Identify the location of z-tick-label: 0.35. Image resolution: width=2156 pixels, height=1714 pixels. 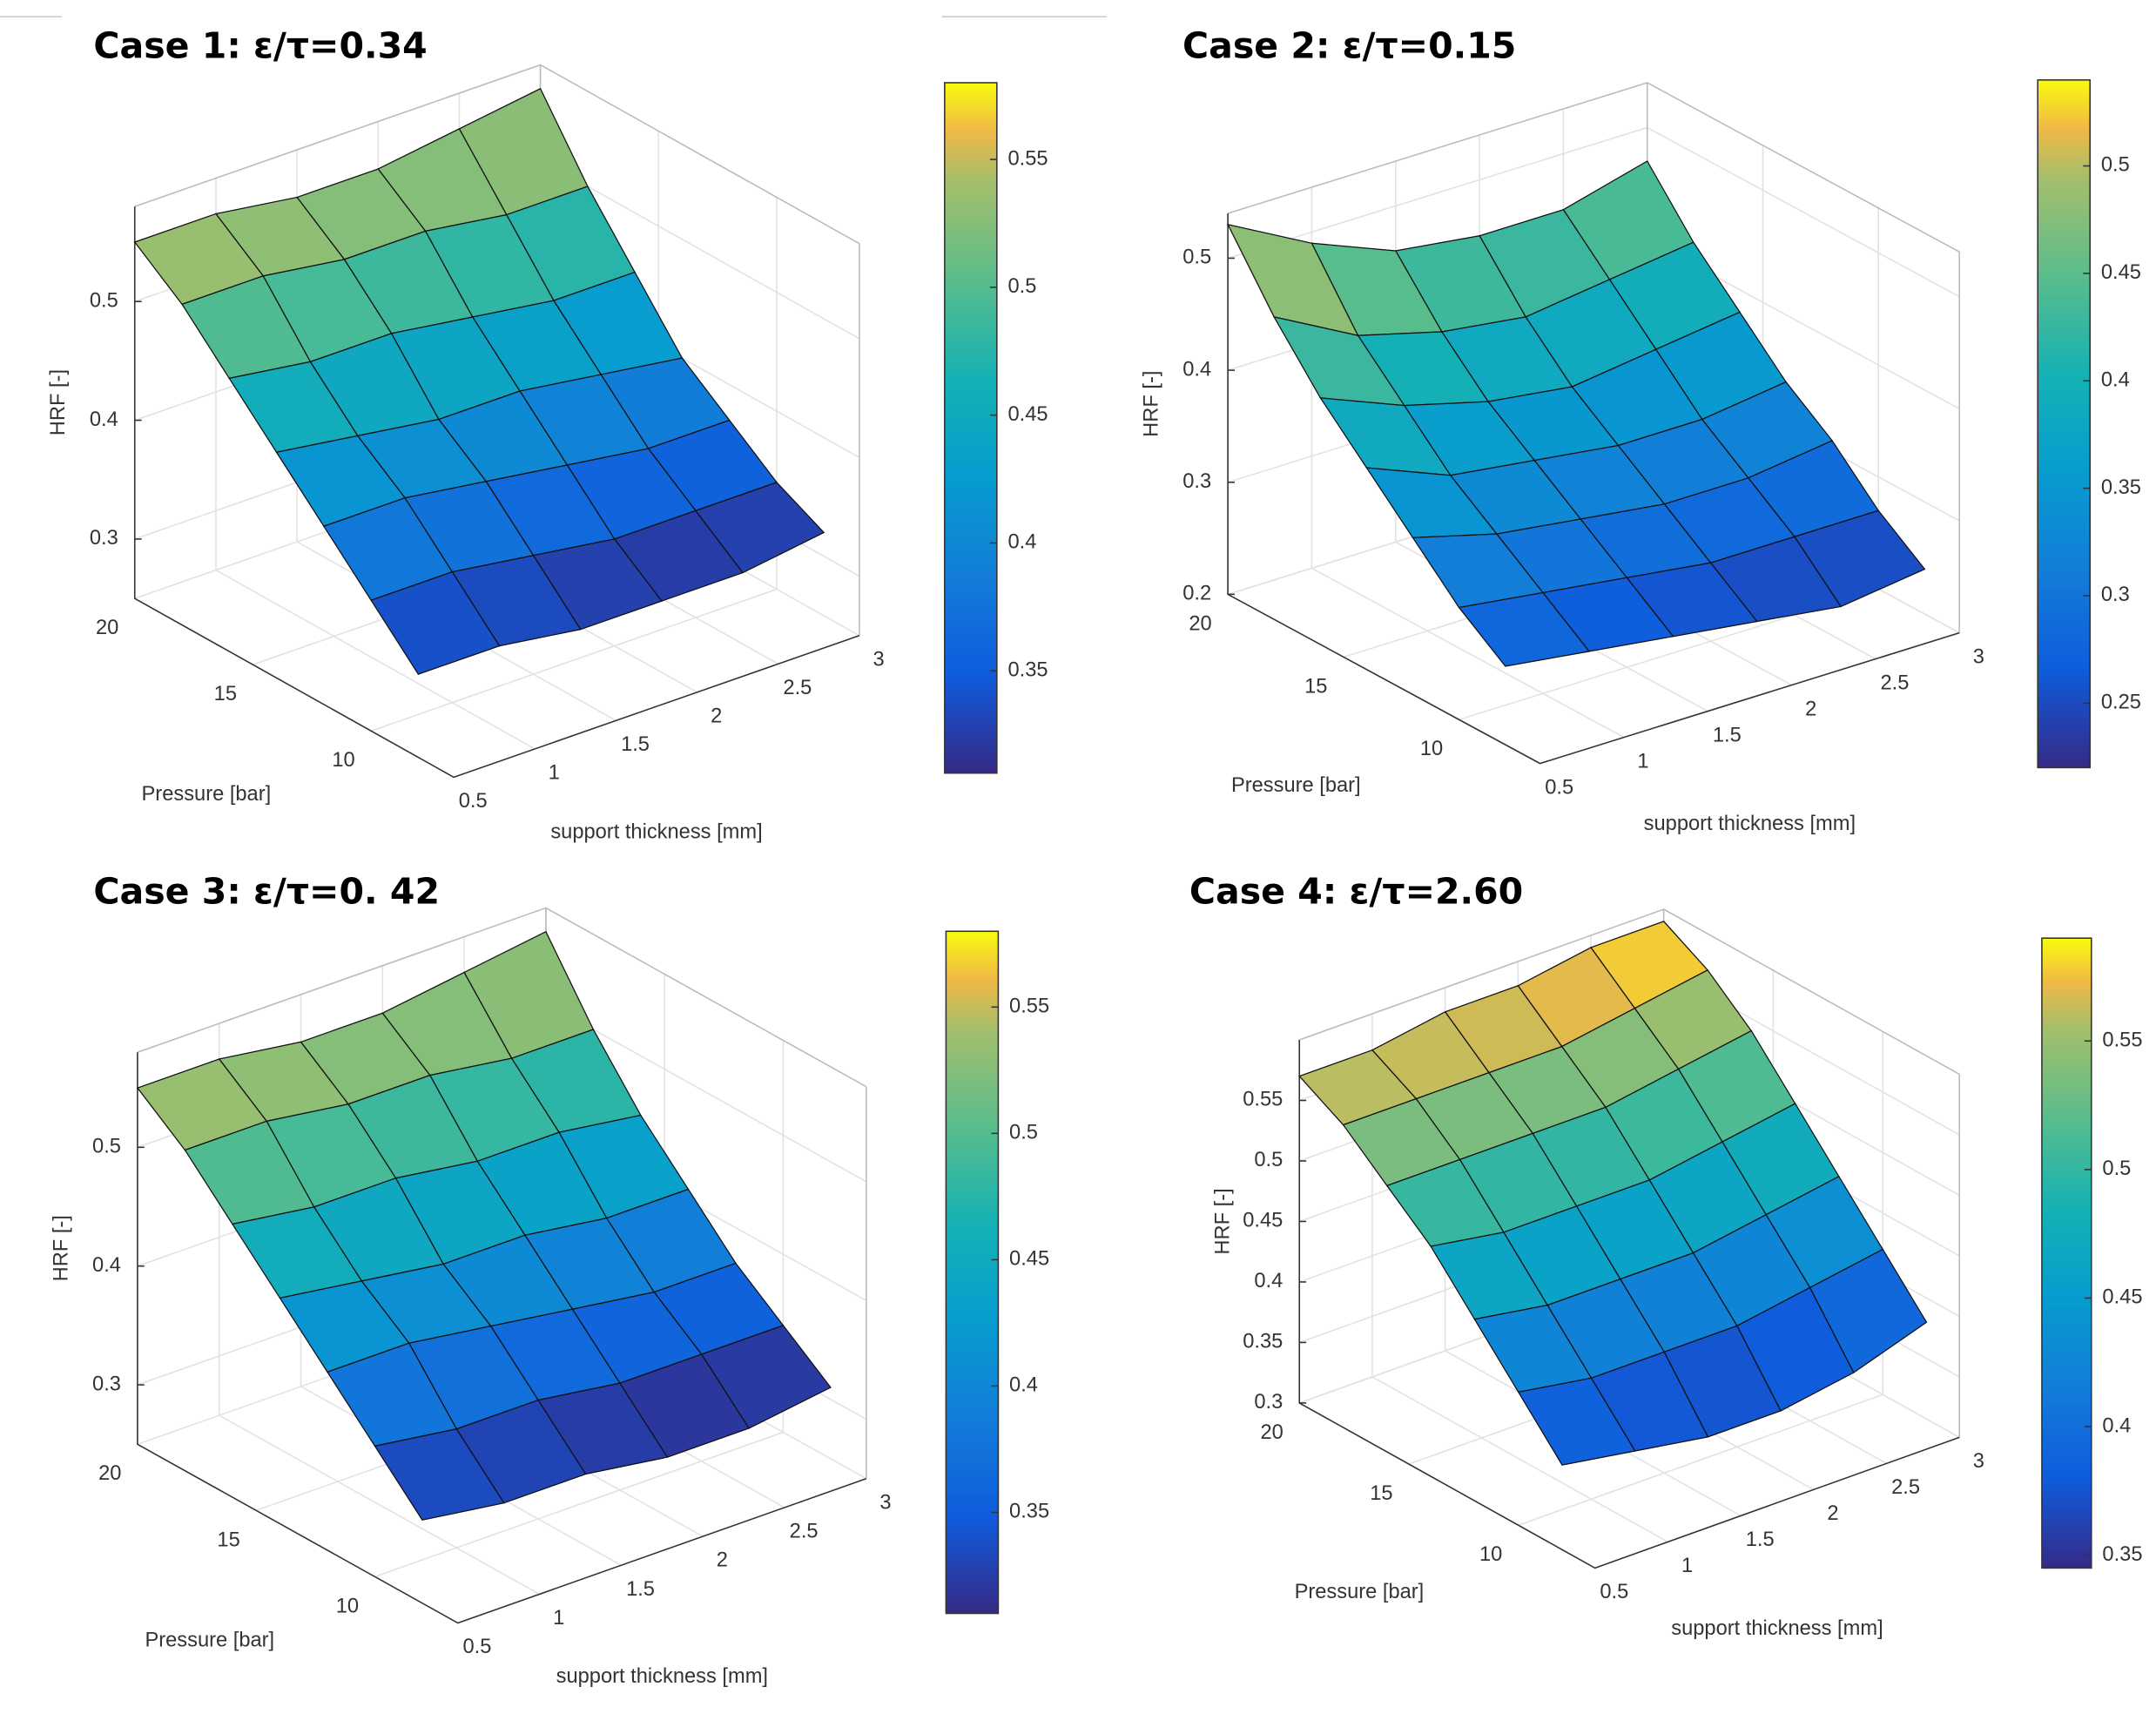
(1263, 1342).